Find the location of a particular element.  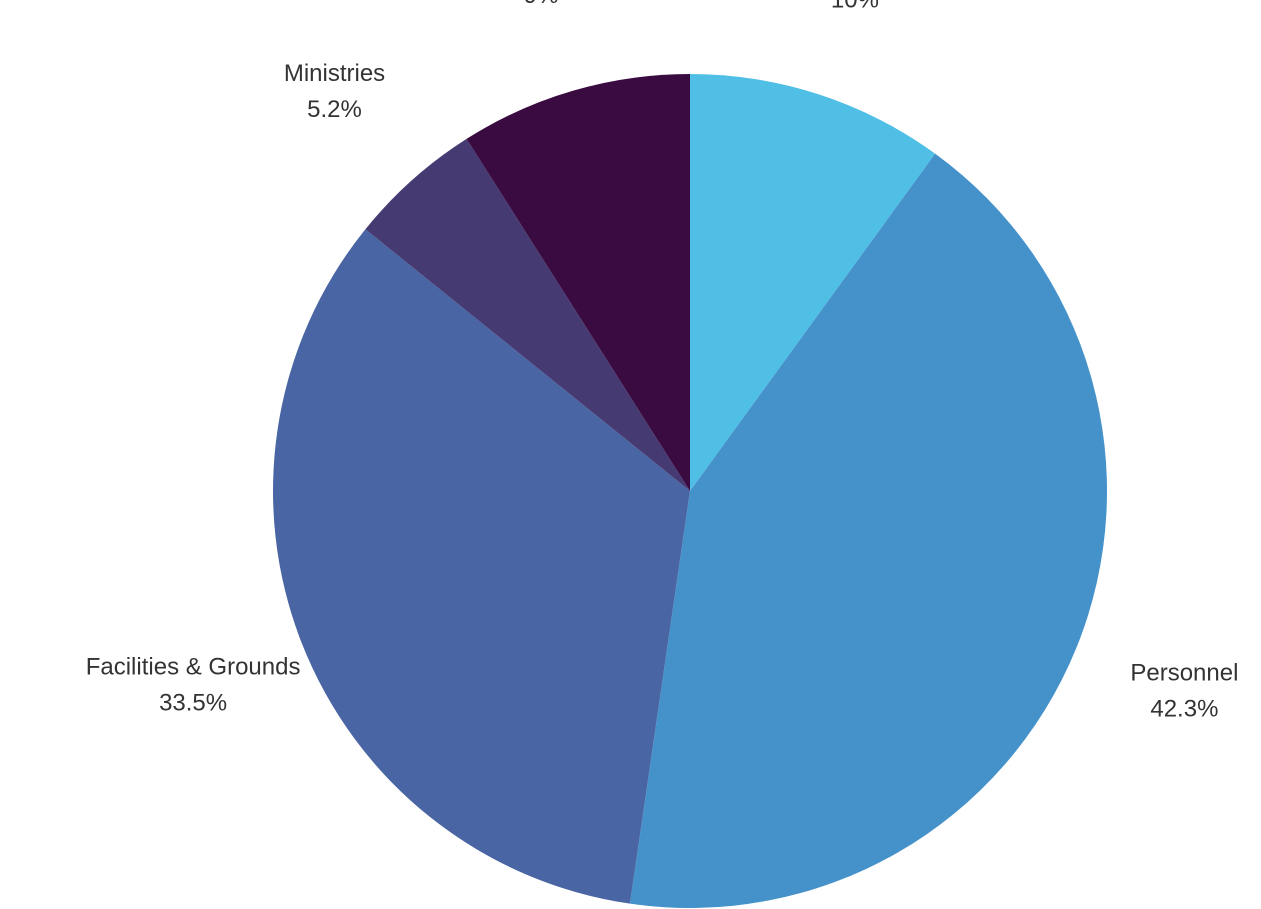

slice-value-label: 9% is located at coordinates (541, 4).